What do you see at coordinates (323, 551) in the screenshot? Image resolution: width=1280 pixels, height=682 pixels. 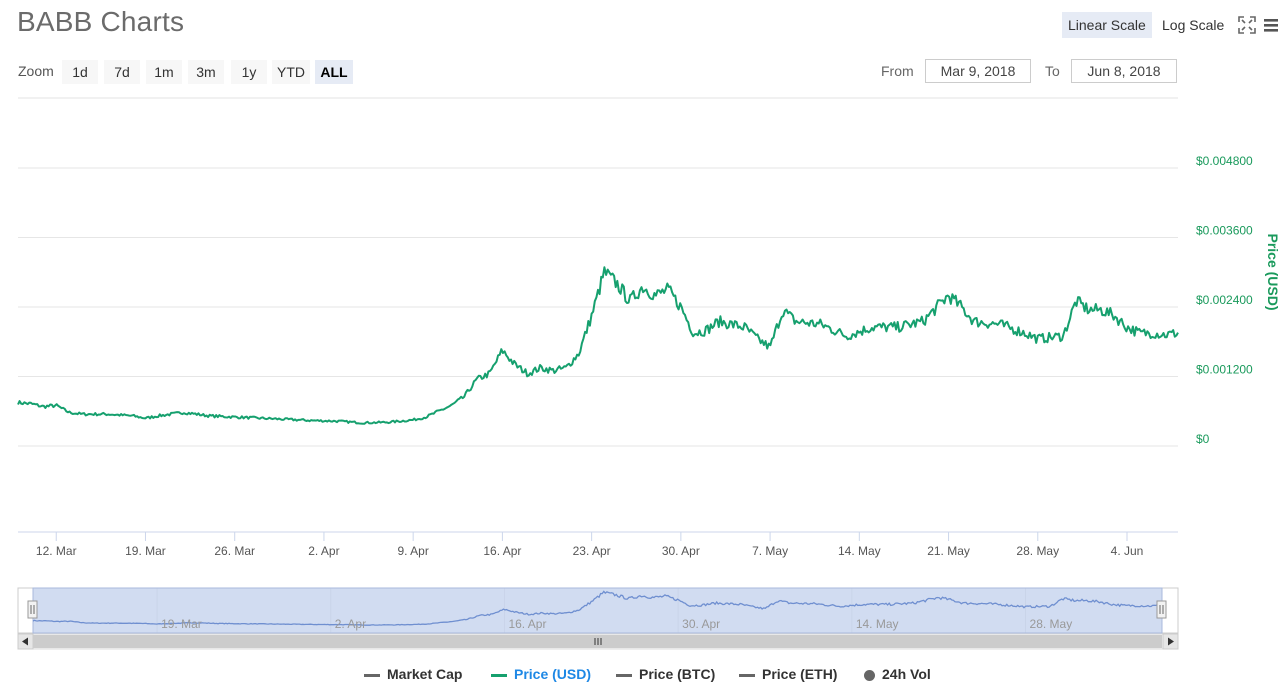 I see `x-tick-label: 2. Apr` at bounding box center [323, 551].